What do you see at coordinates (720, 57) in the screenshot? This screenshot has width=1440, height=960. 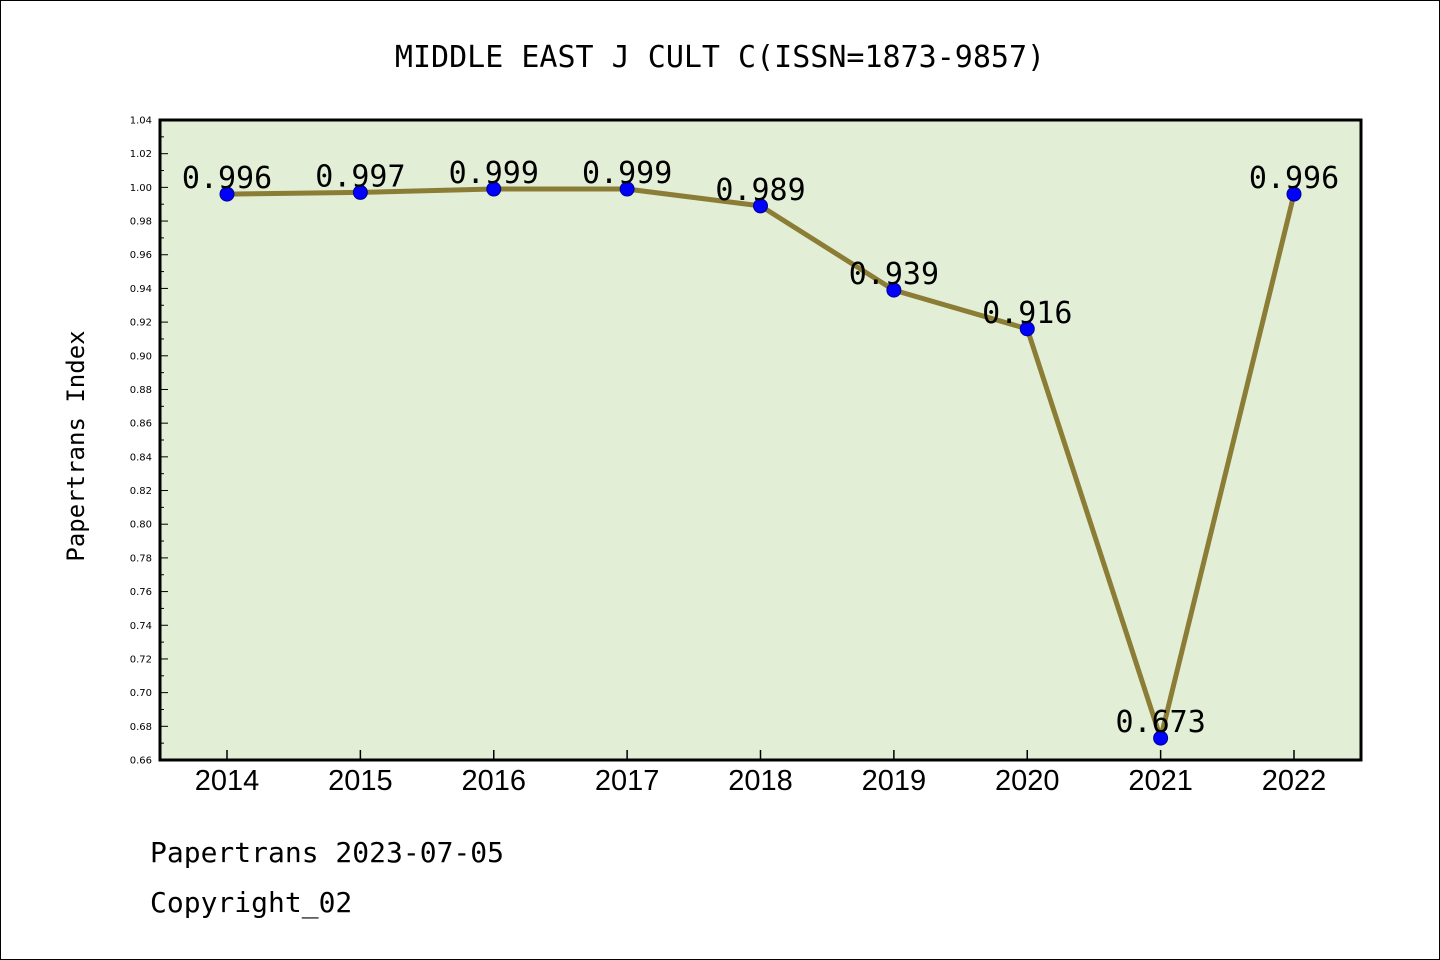 I see `chart-title: MIDDLE EAST J CULT C(ISSN=1873-9857)` at bounding box center [720, 57].